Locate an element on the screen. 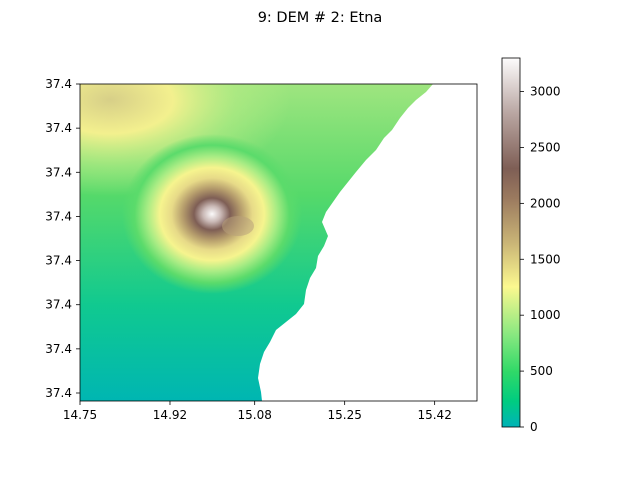  x-tick-label: 14.75 is located at coordinates (80, 415).